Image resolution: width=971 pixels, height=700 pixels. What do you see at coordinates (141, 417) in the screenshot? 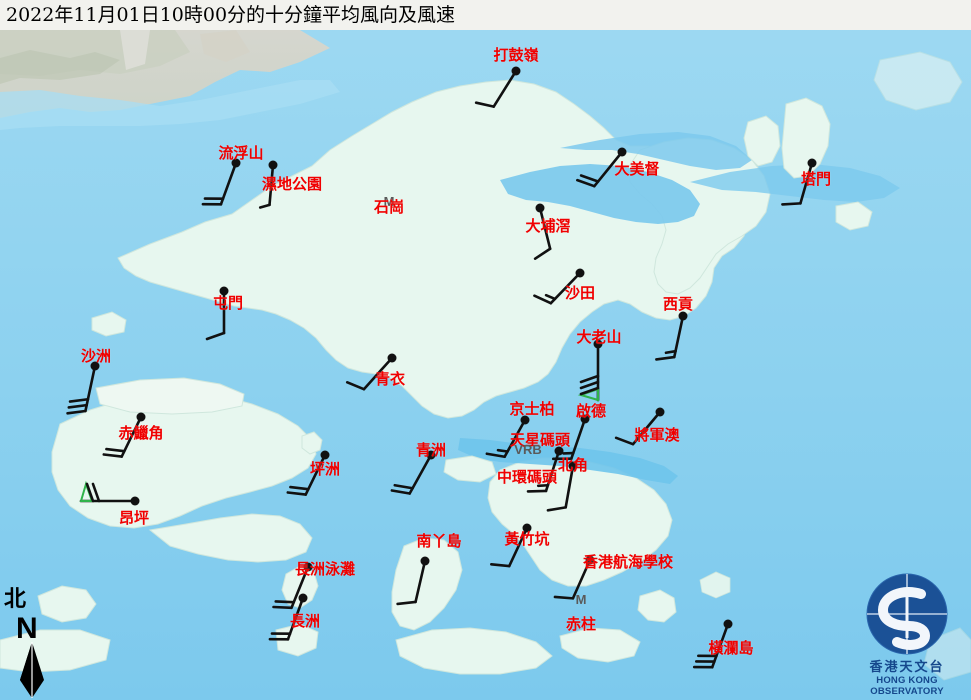
I see `station-dot-chek-lap-kok` at bounding box center [141, 417].